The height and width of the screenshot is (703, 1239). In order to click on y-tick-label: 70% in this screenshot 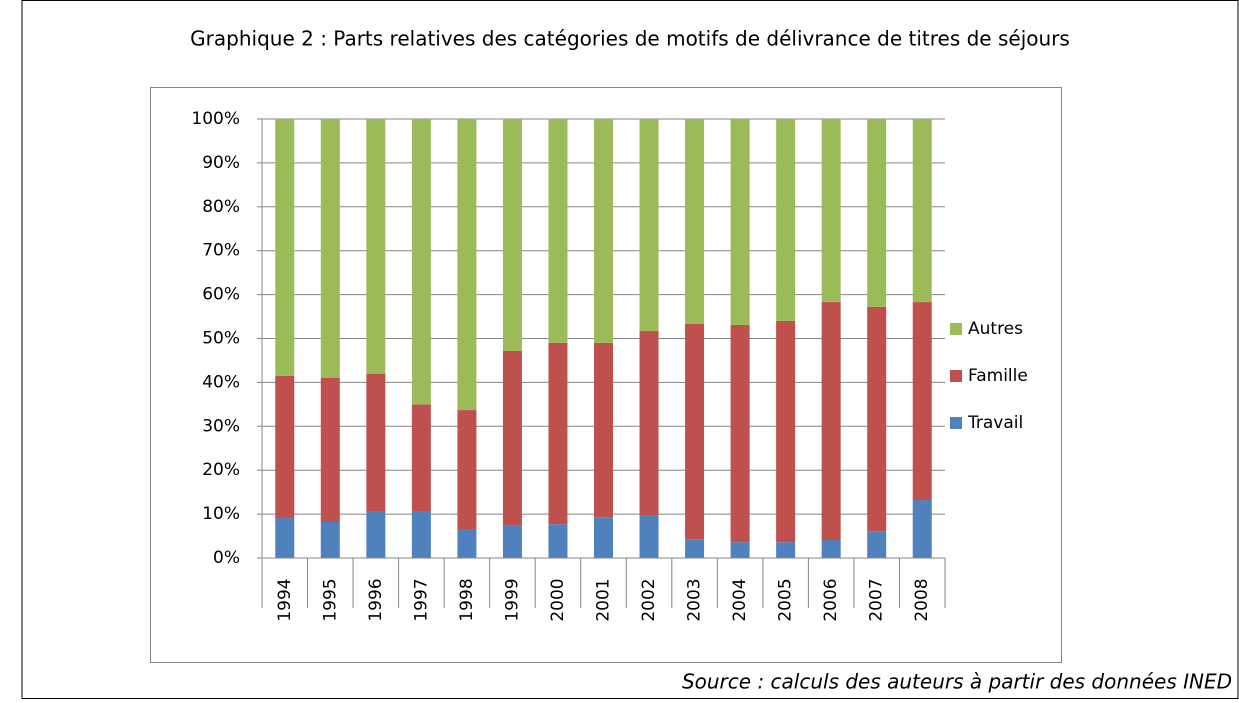, I will do `click(221, 251)`.